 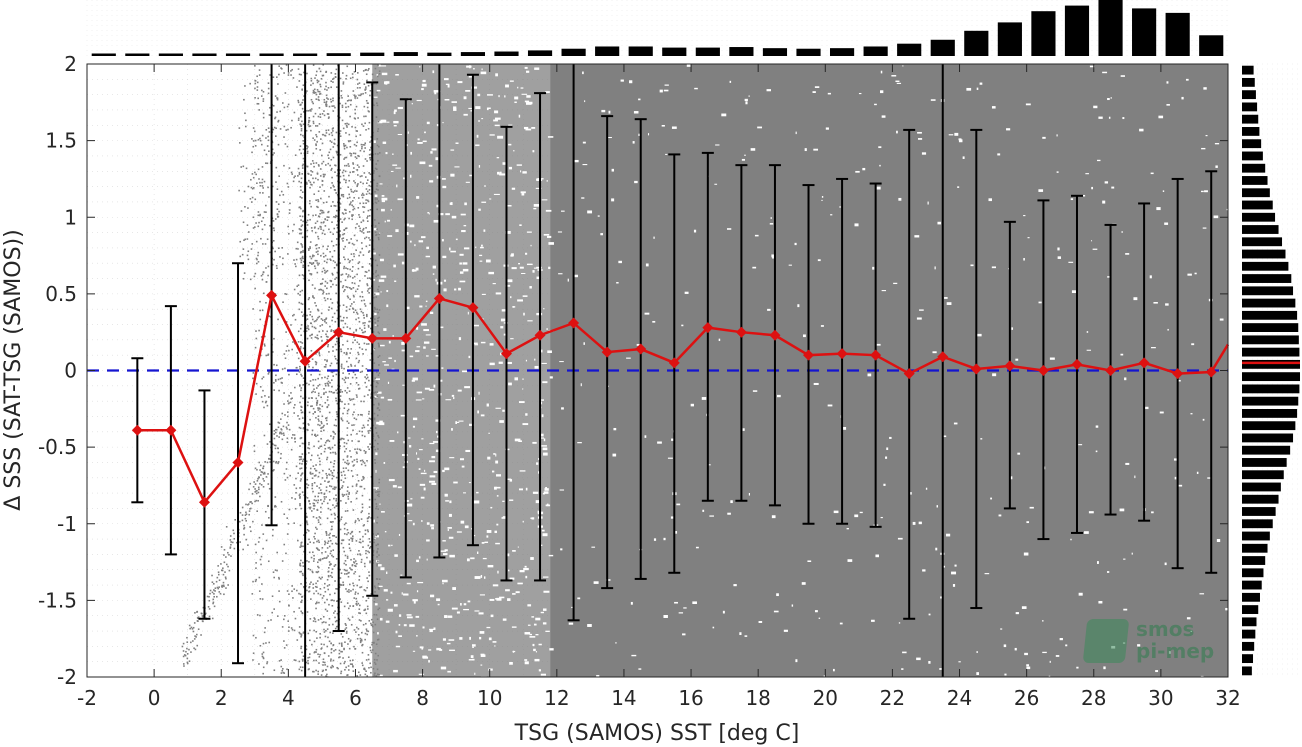 What do you see at coordinates (305, 54) in the screenshot?
I see `top-hist-bar` at bounding box center [305, 54].